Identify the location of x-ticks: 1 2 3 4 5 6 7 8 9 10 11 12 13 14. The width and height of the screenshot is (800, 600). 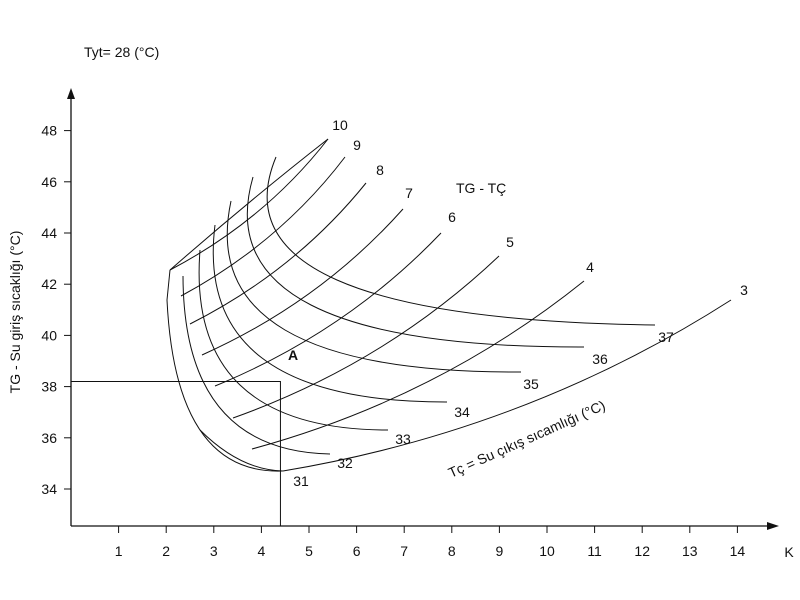
(430, 542).